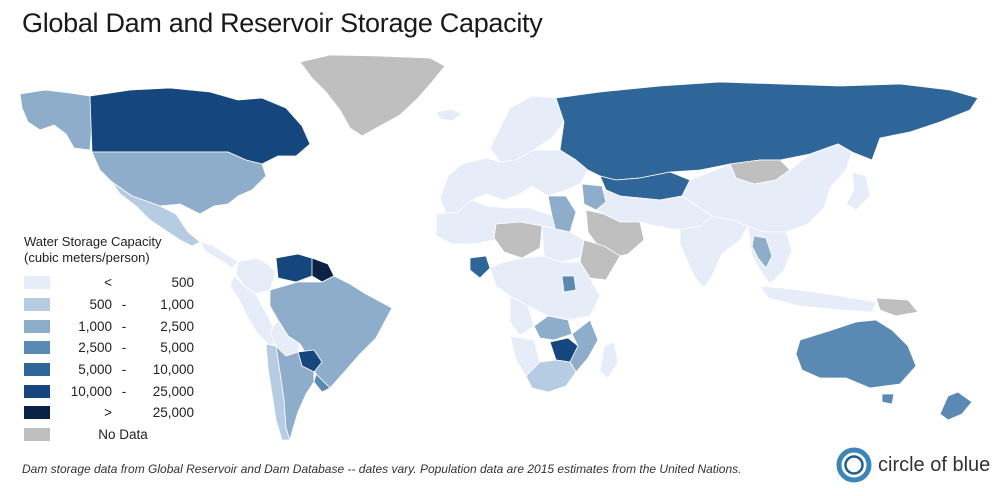 This screenshot has height=496, width=1000. What do you see at coordinates (956, 406) in the screenshot?
I see `region-new-zealand` at bounding box center [956, 406].